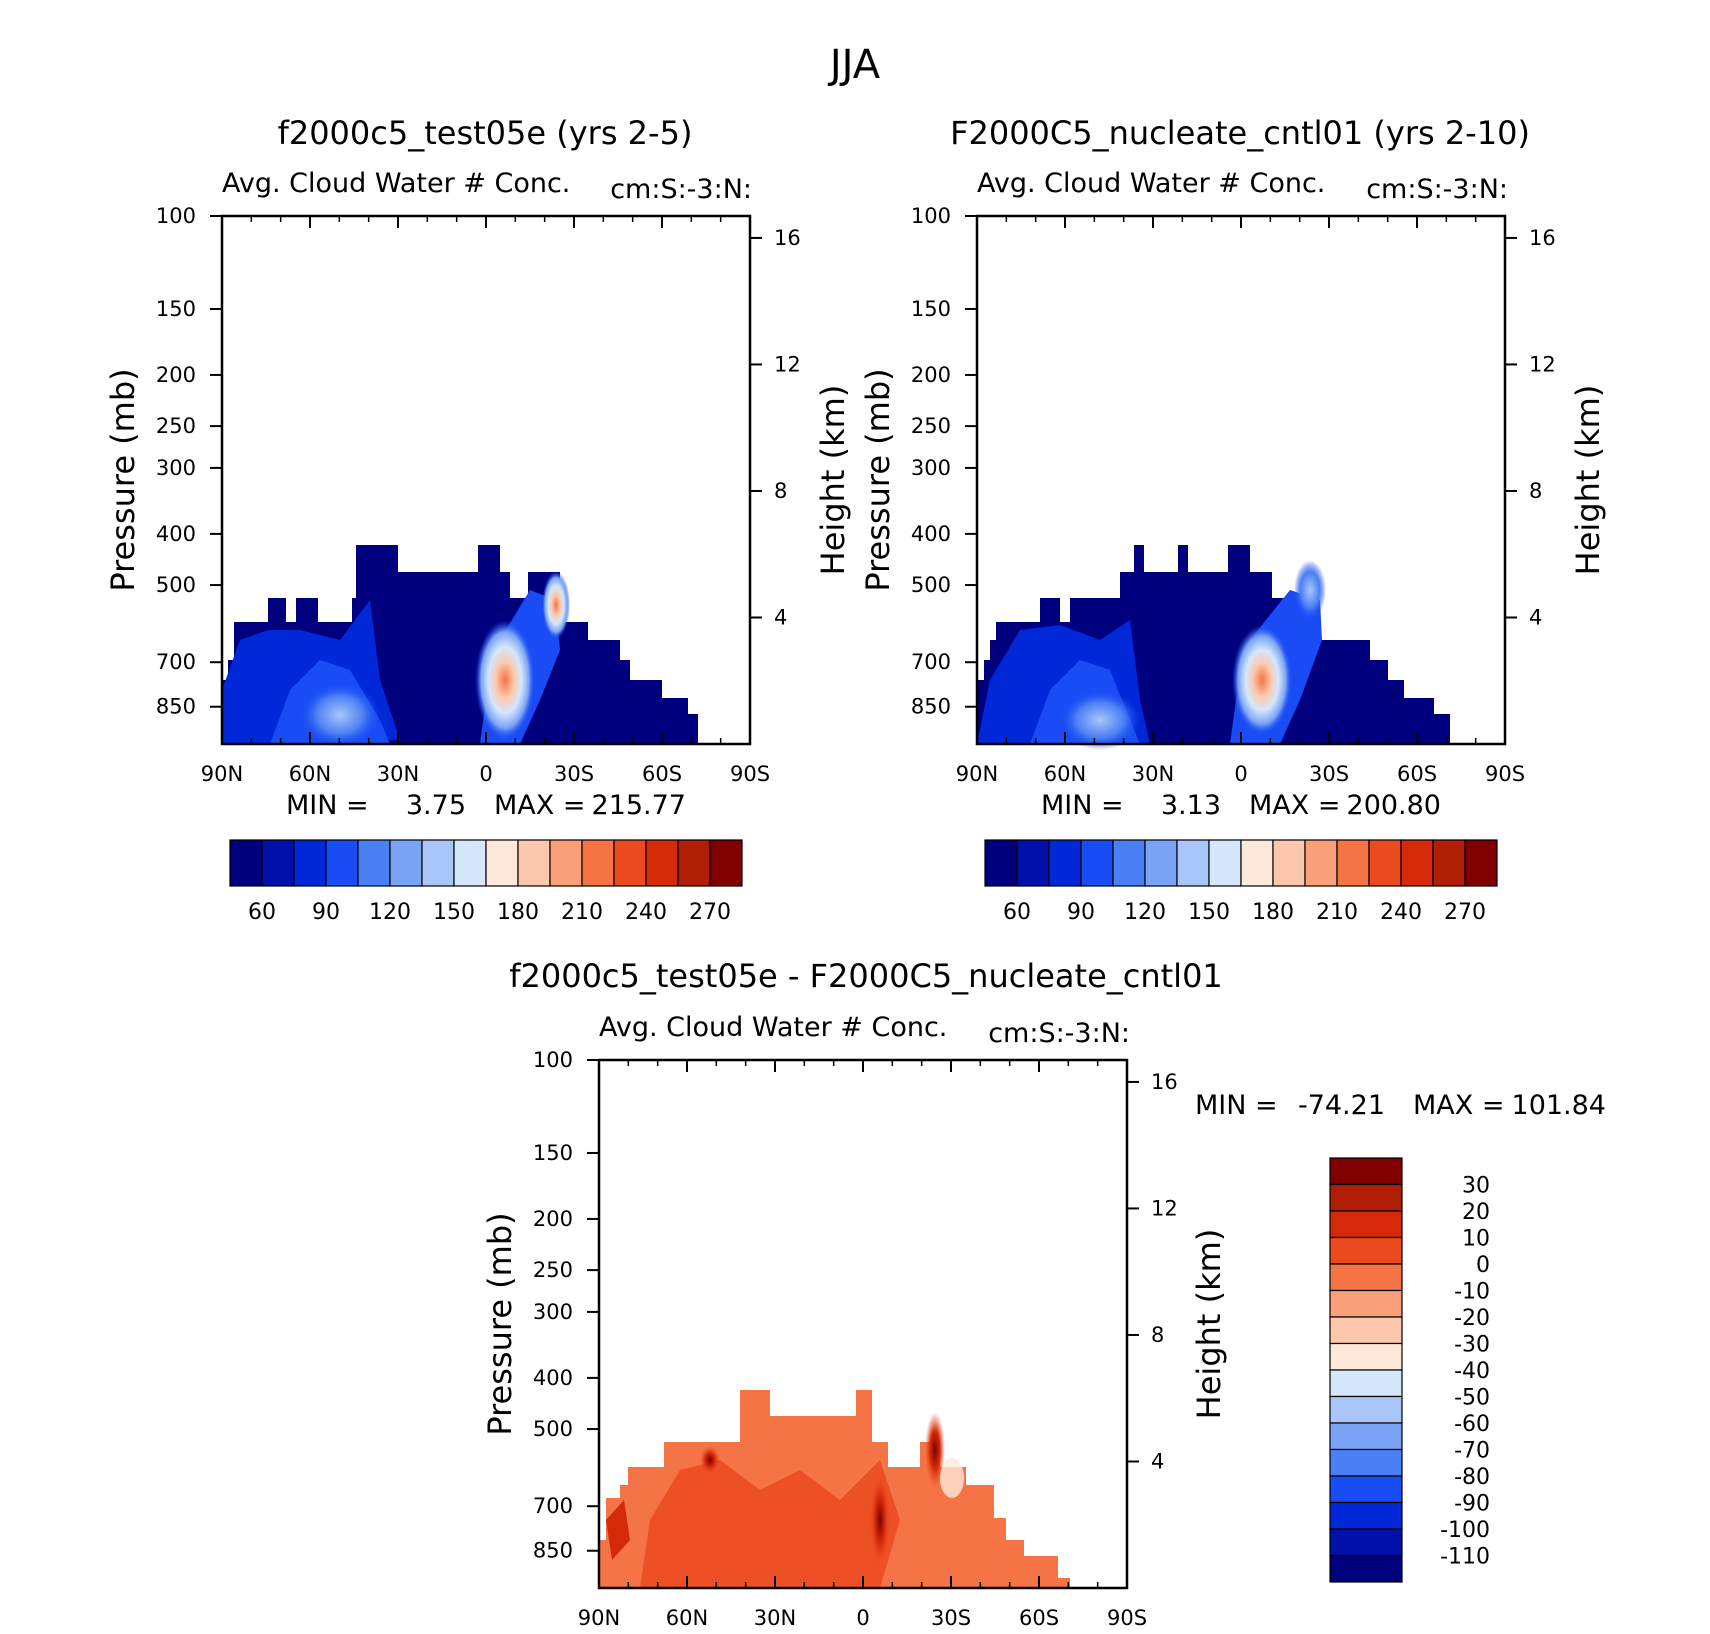  I want to click on x-tick-label: 0, so click(862, 1618).